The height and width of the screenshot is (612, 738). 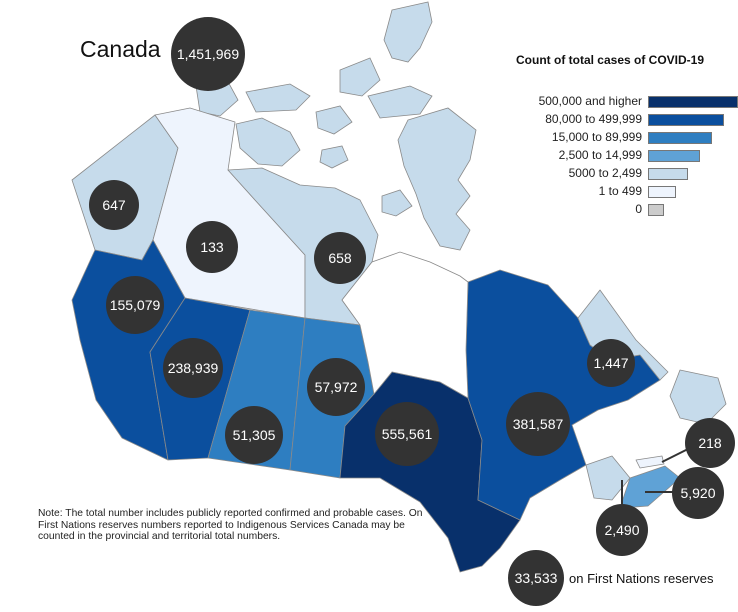 I want to click on bubble-first-nations: 33,533, so click(x=536, y=578).